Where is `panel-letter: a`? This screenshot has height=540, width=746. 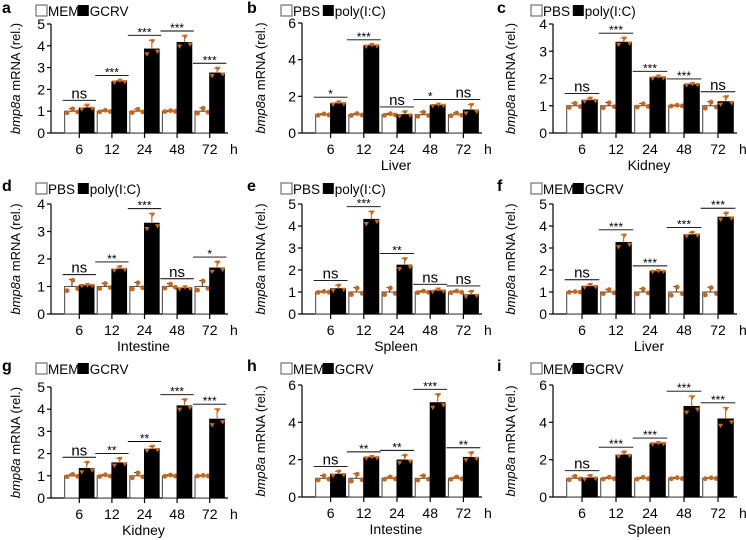 panel-letter: a is located at coordinates (6, 8).